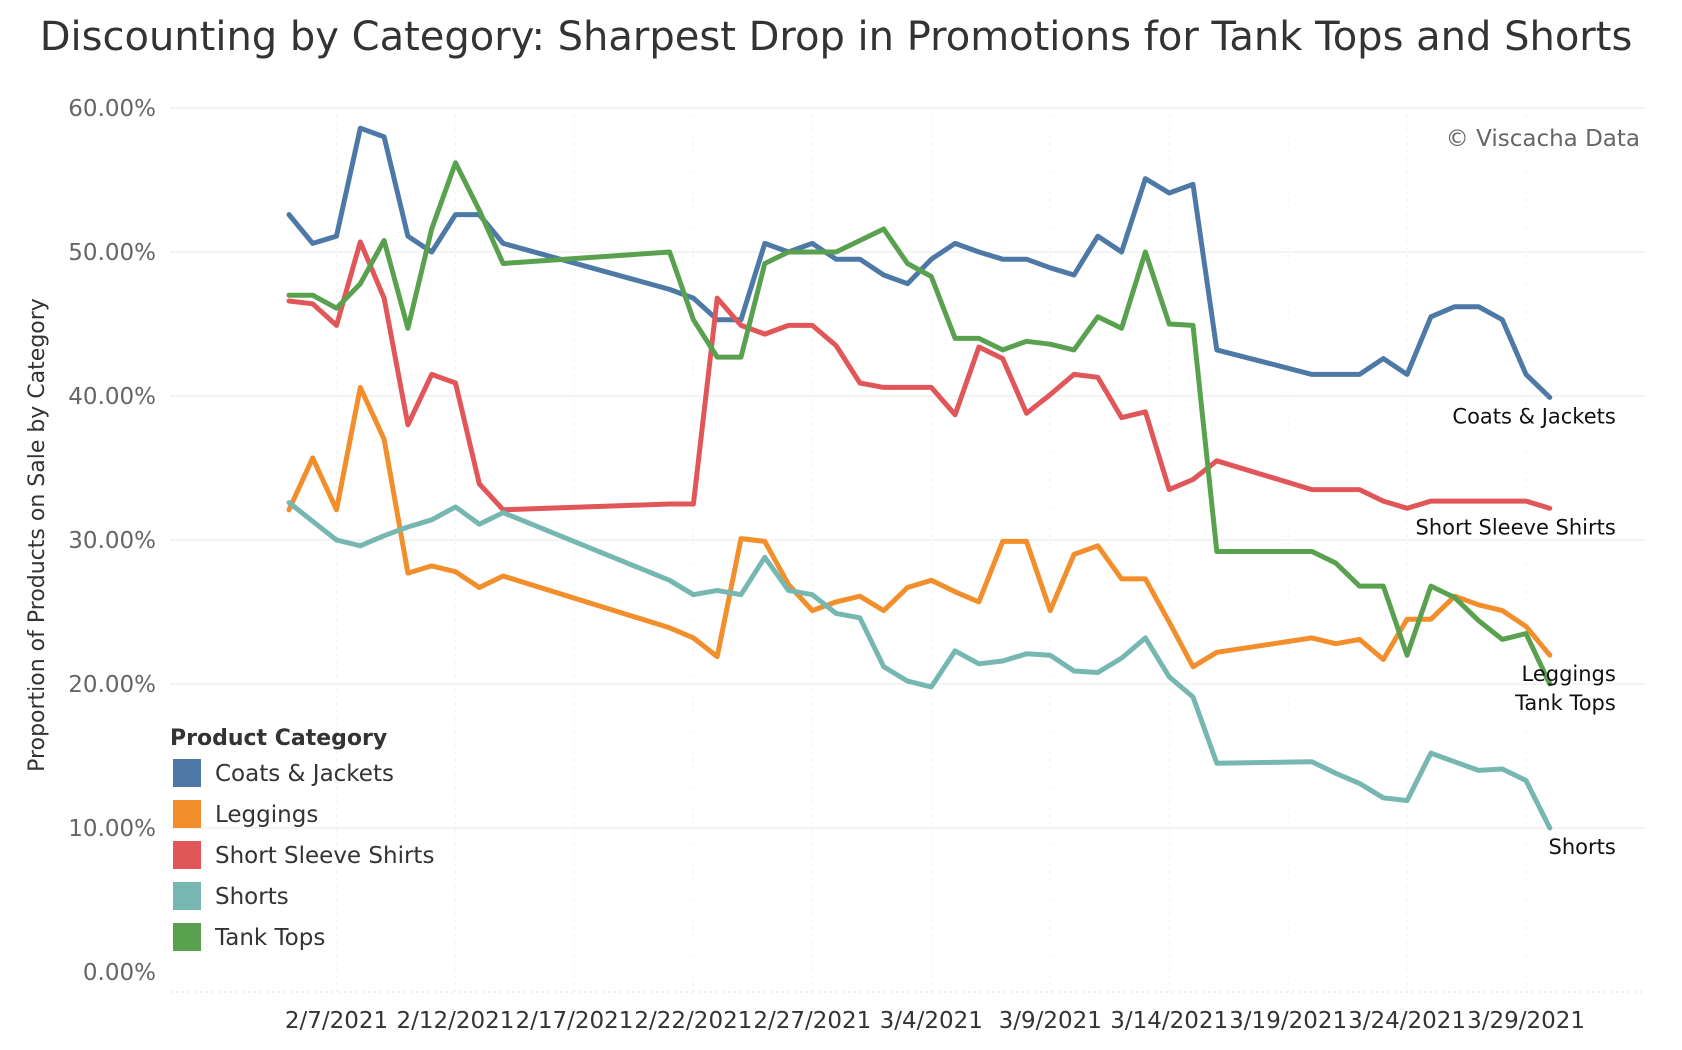 The image size is (1682, 1050). Describe the element at coordinates (931, 1021) in the screenshot. I see `x-tick-label: 3/4/2021` at that location.